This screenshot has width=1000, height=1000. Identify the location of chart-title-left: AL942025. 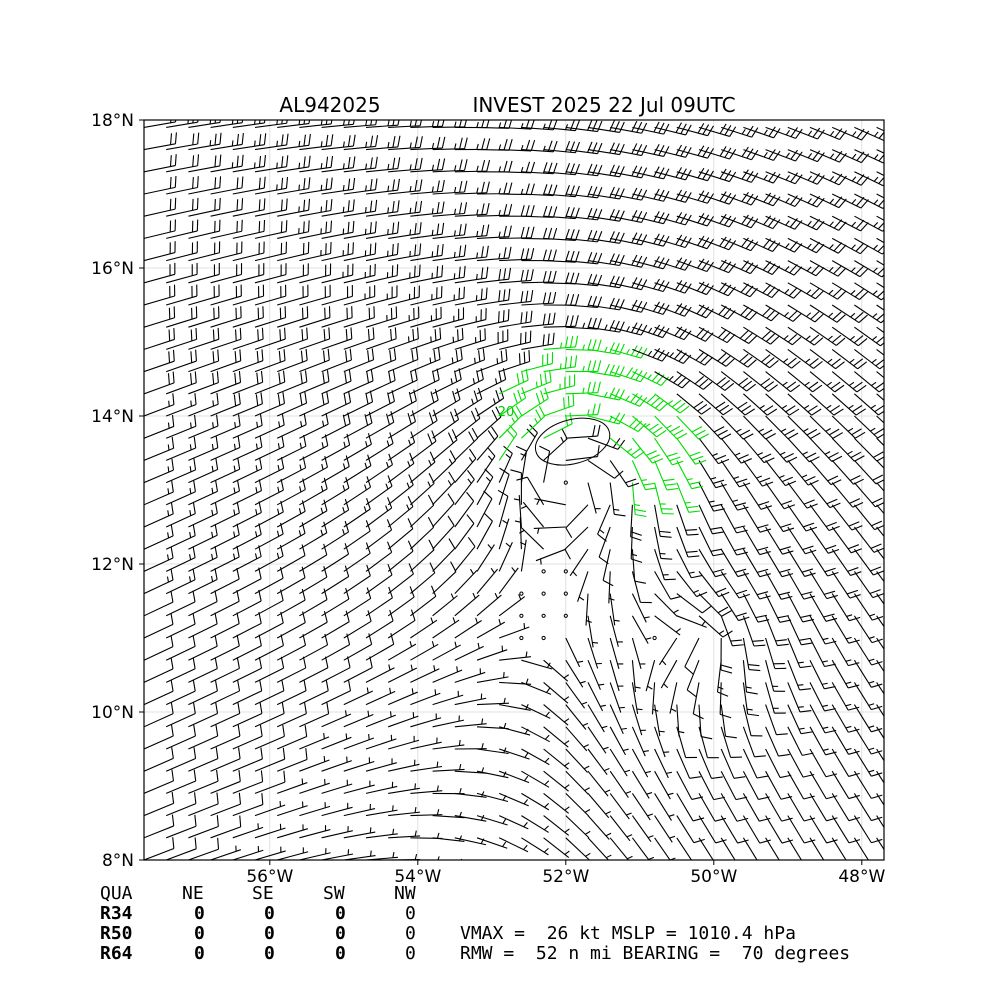
(329, 105).